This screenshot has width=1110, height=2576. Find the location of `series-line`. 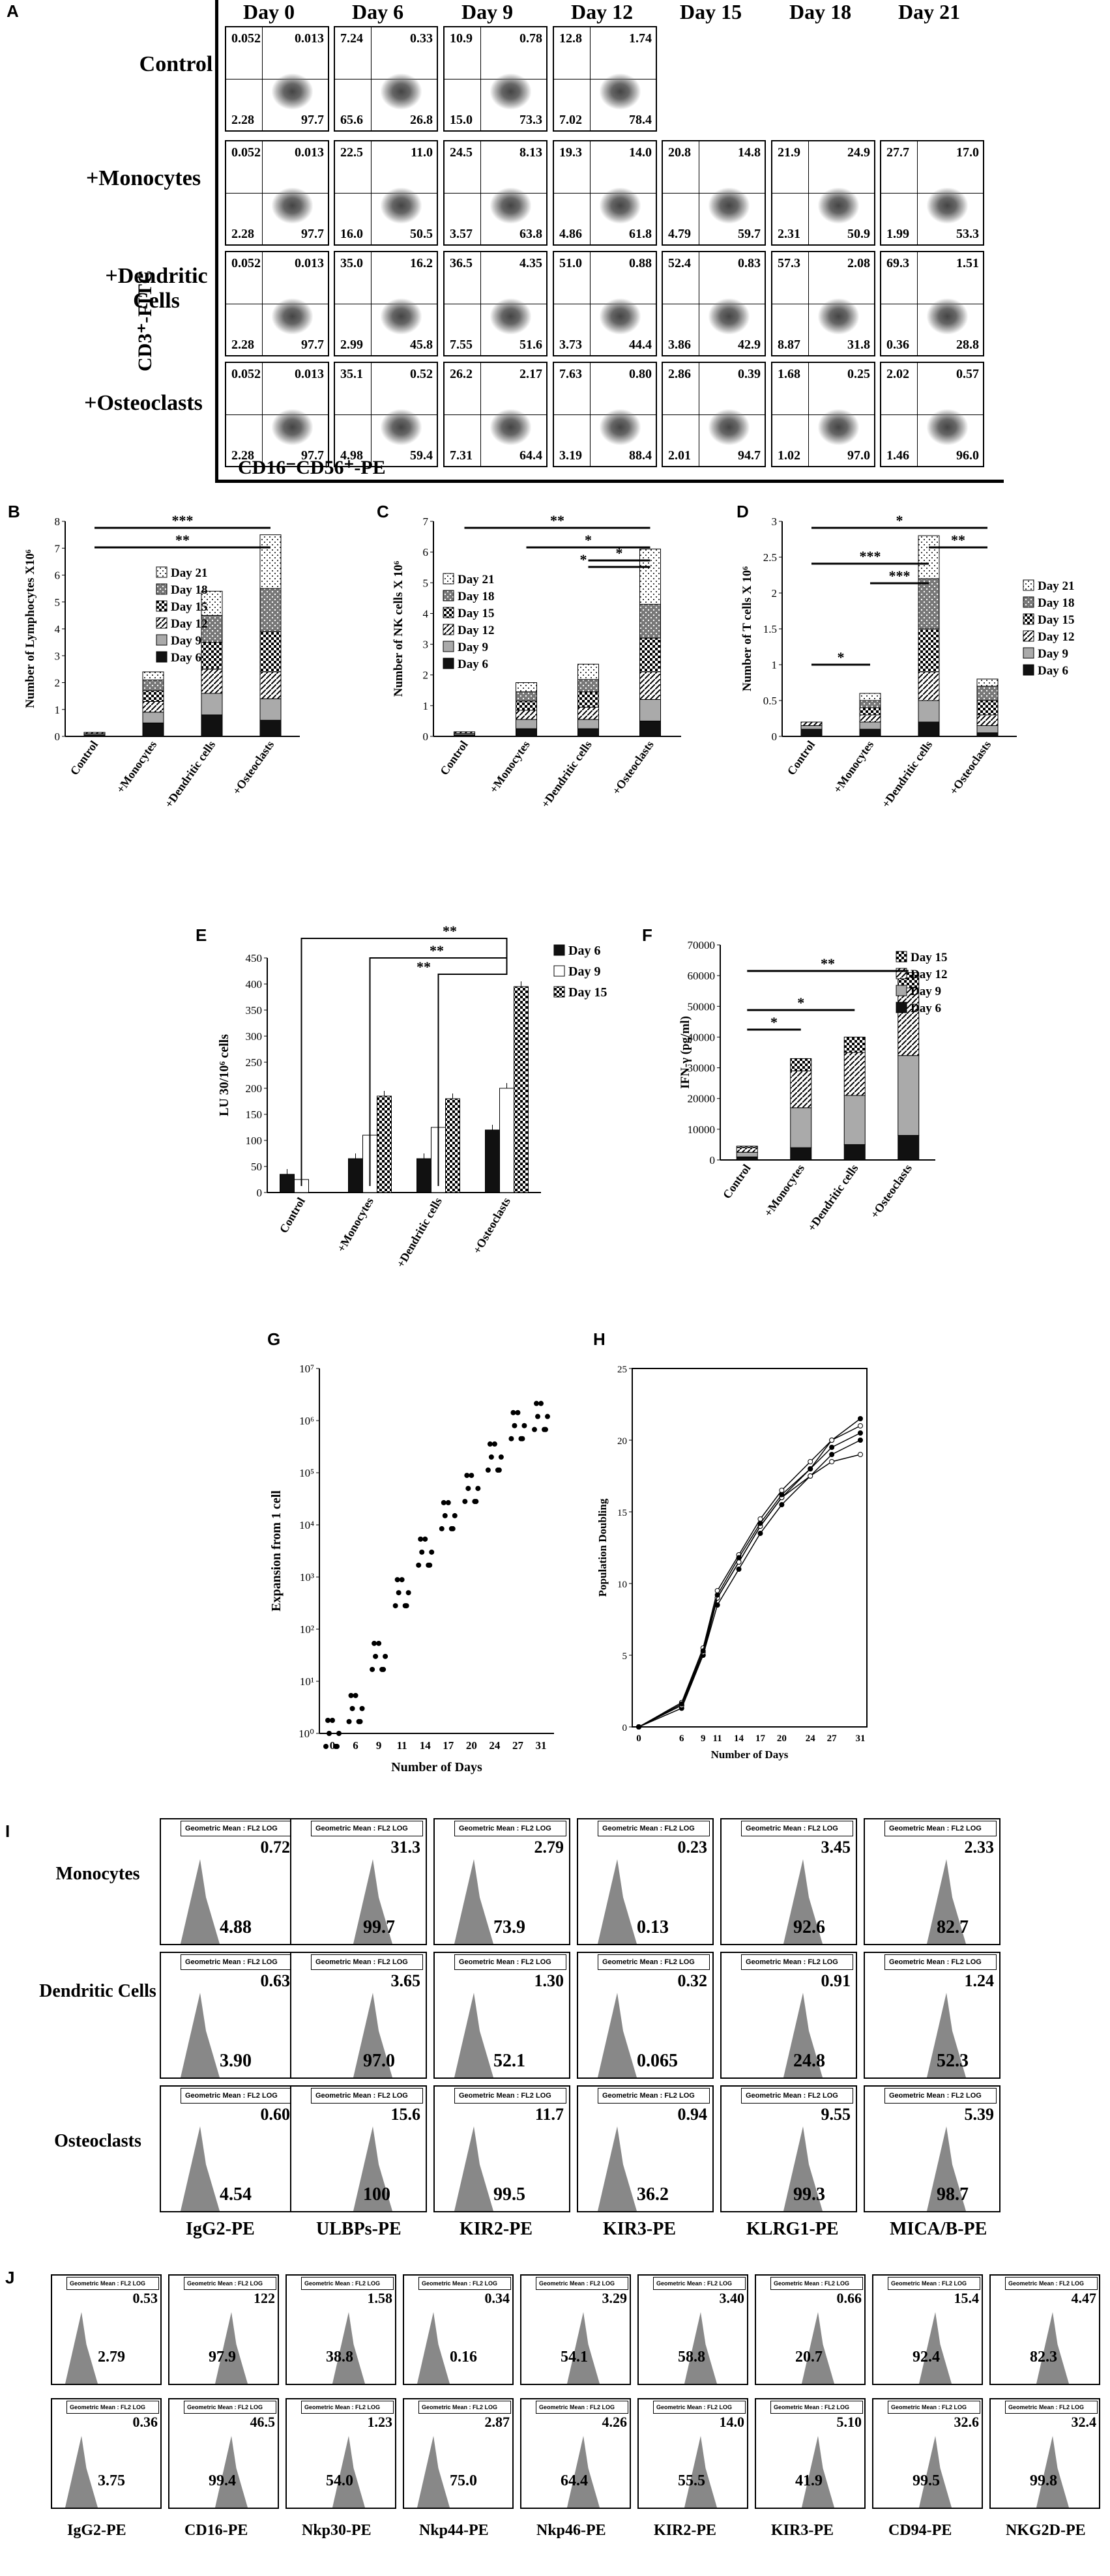

series-line is located at coordinates (749, 1576).